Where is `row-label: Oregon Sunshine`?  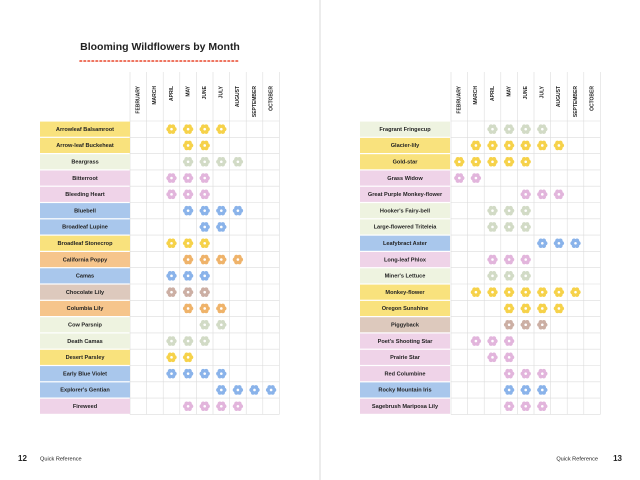 row-label: Oregon Sunshine is located at coordinates (405, 309).